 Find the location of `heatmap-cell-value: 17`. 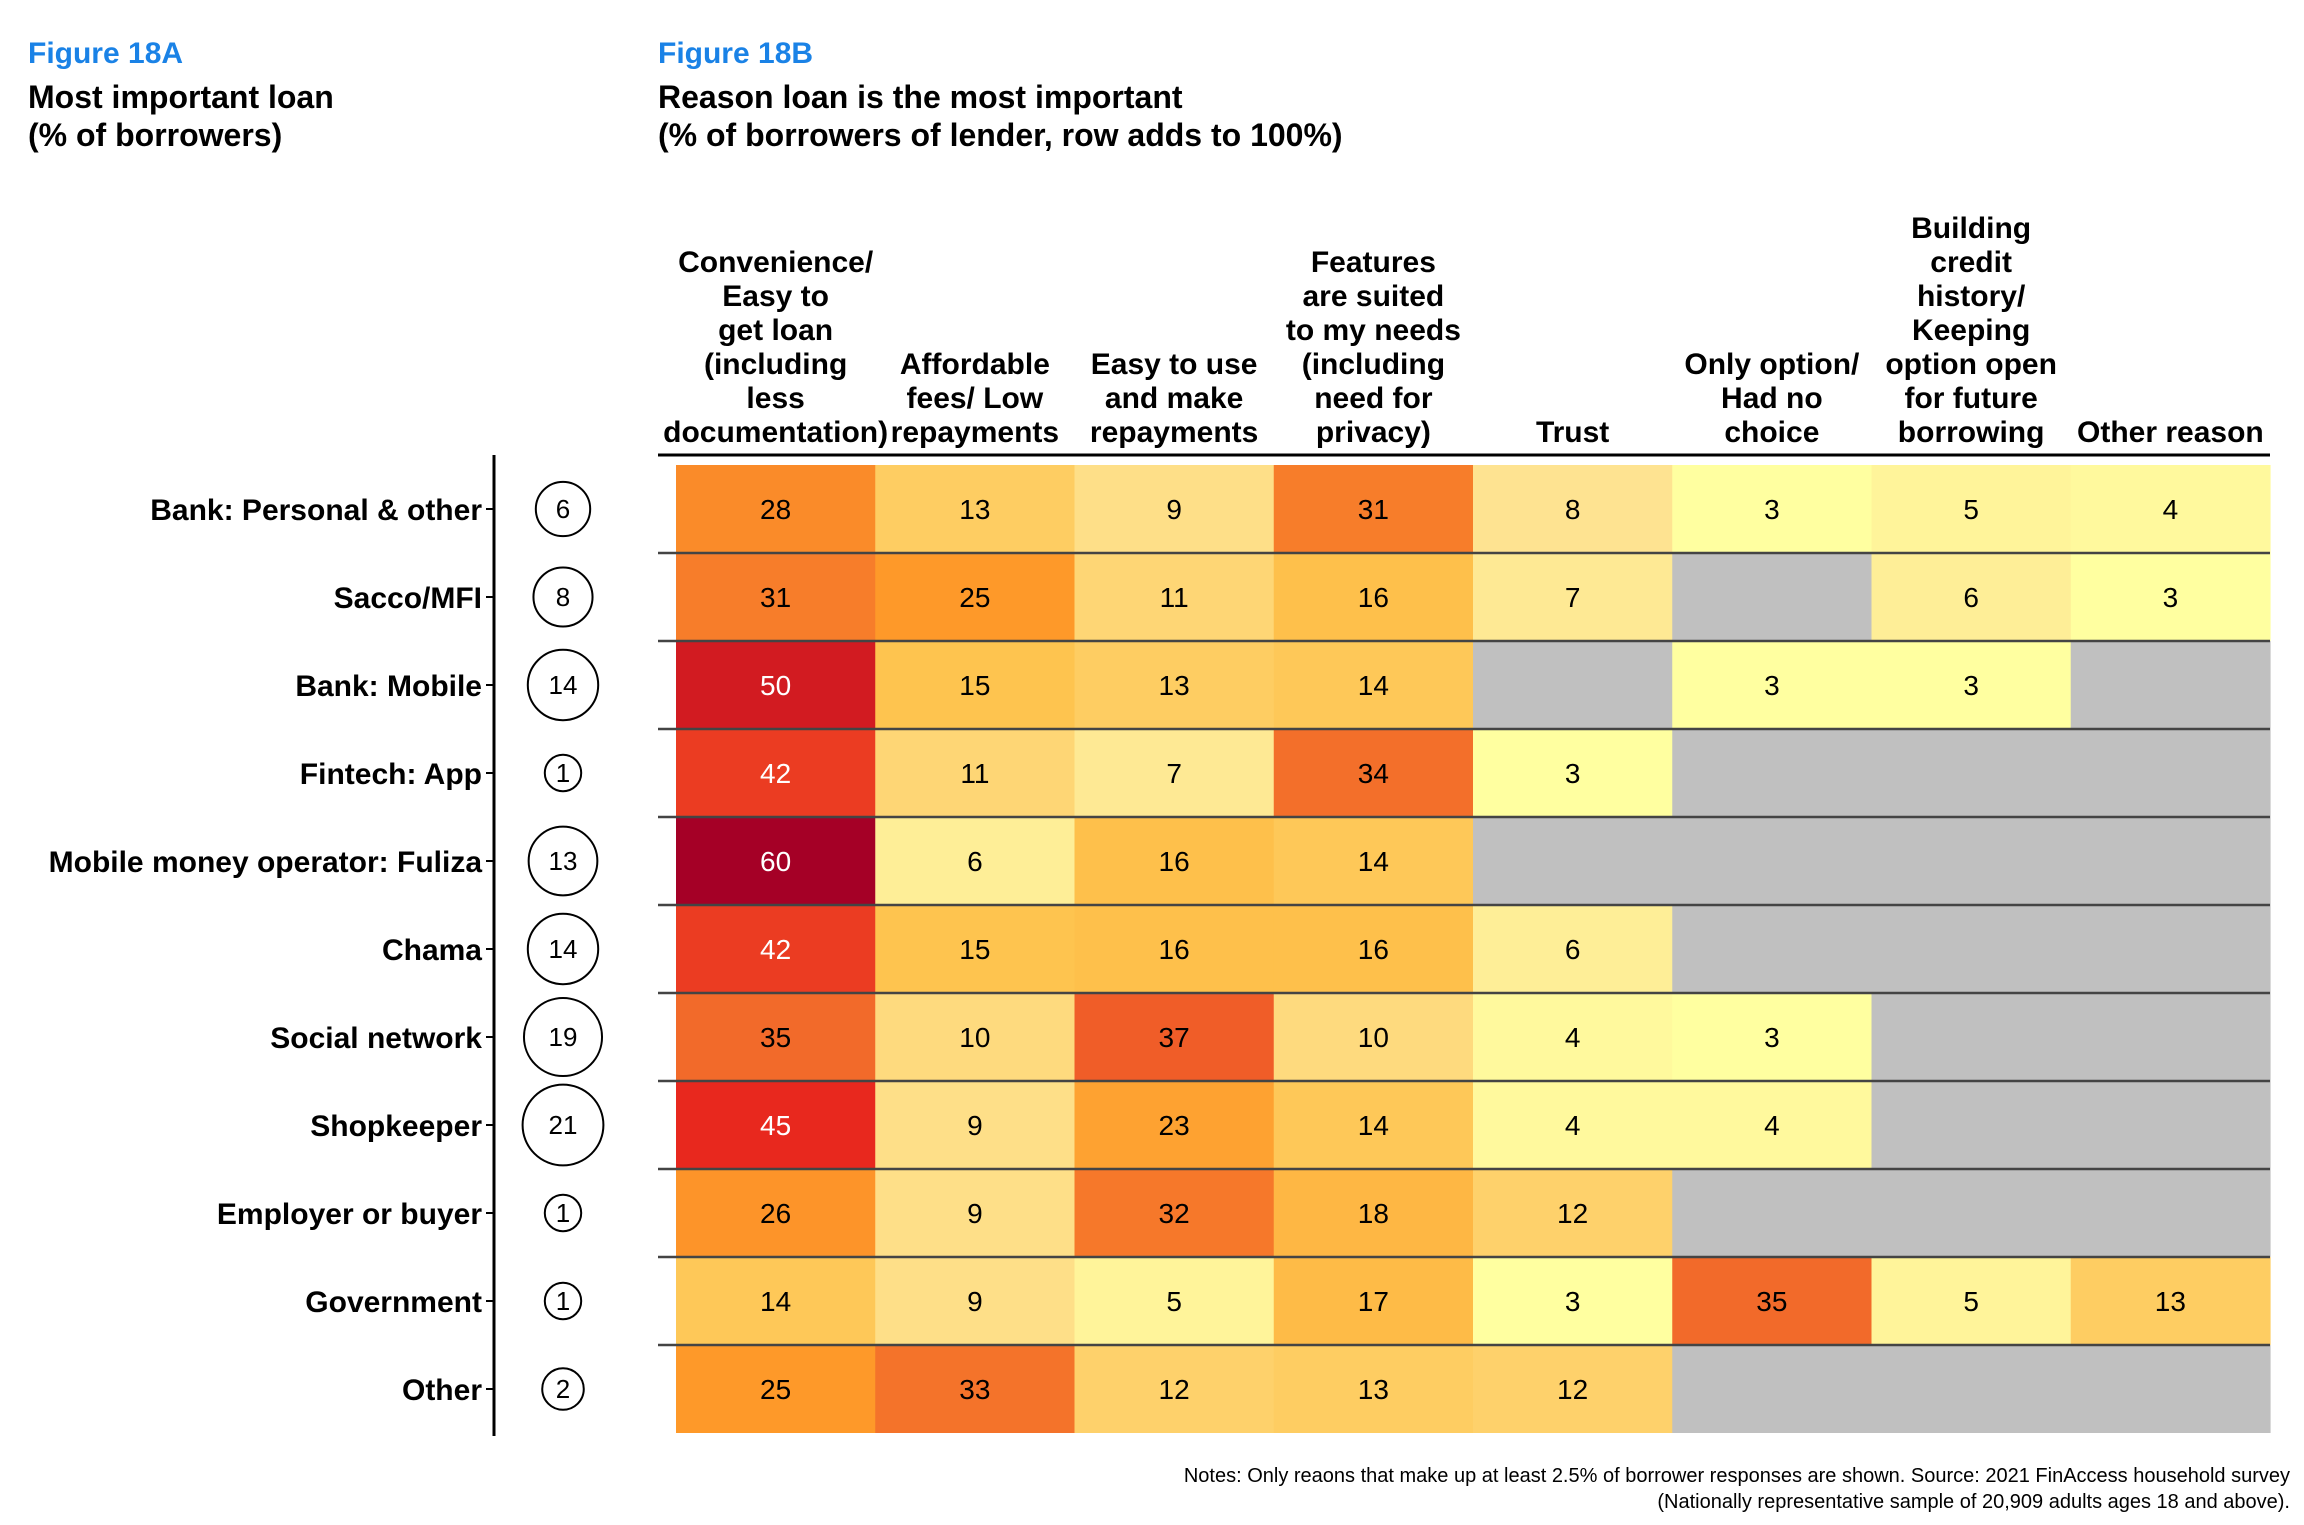

heatmap-cell-value: 17 is located at coordinates (1373, 1301).